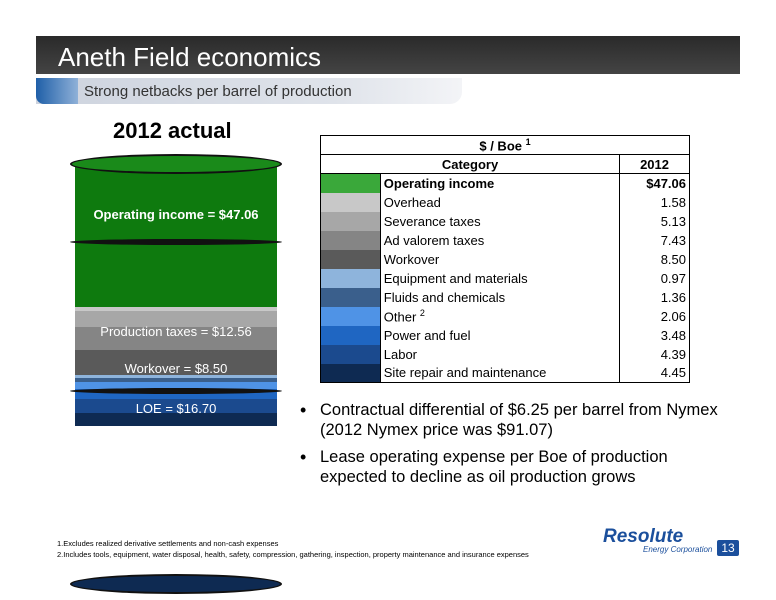  I want to click on table-row: Power and fuel 3.48, so click(505, 335).